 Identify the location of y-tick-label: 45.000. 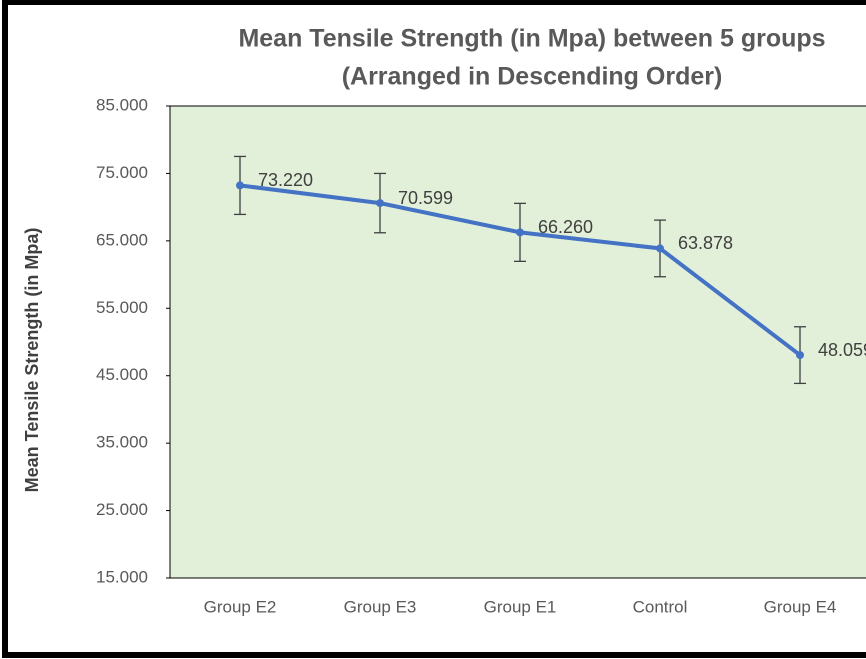
(122, 374).